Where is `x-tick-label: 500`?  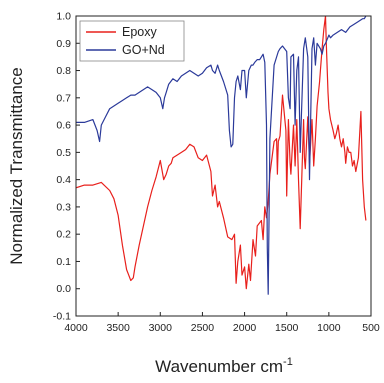 x-tick-label: 500 is located at coordinates (371, 328).